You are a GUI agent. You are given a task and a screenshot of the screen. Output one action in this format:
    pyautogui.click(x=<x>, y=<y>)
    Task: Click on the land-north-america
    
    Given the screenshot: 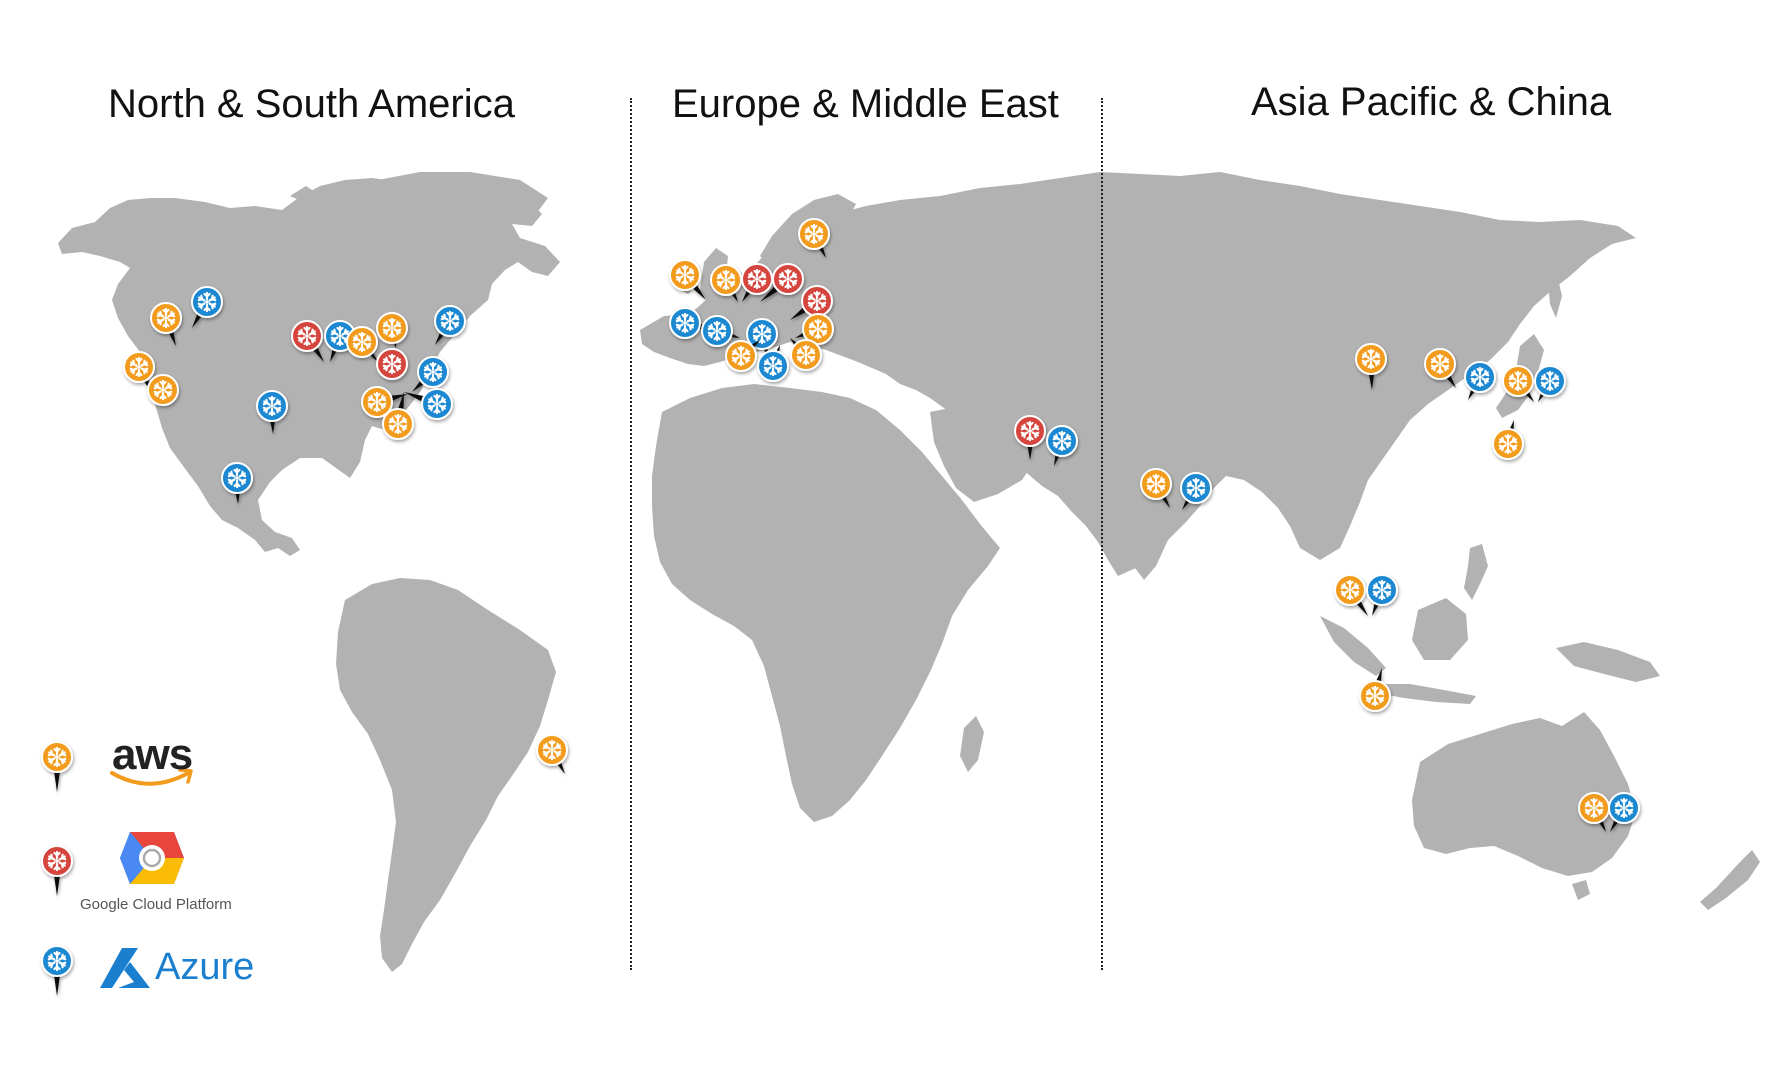 What is the action you would take?
    pyautogui.click(x=309, y=367)
    